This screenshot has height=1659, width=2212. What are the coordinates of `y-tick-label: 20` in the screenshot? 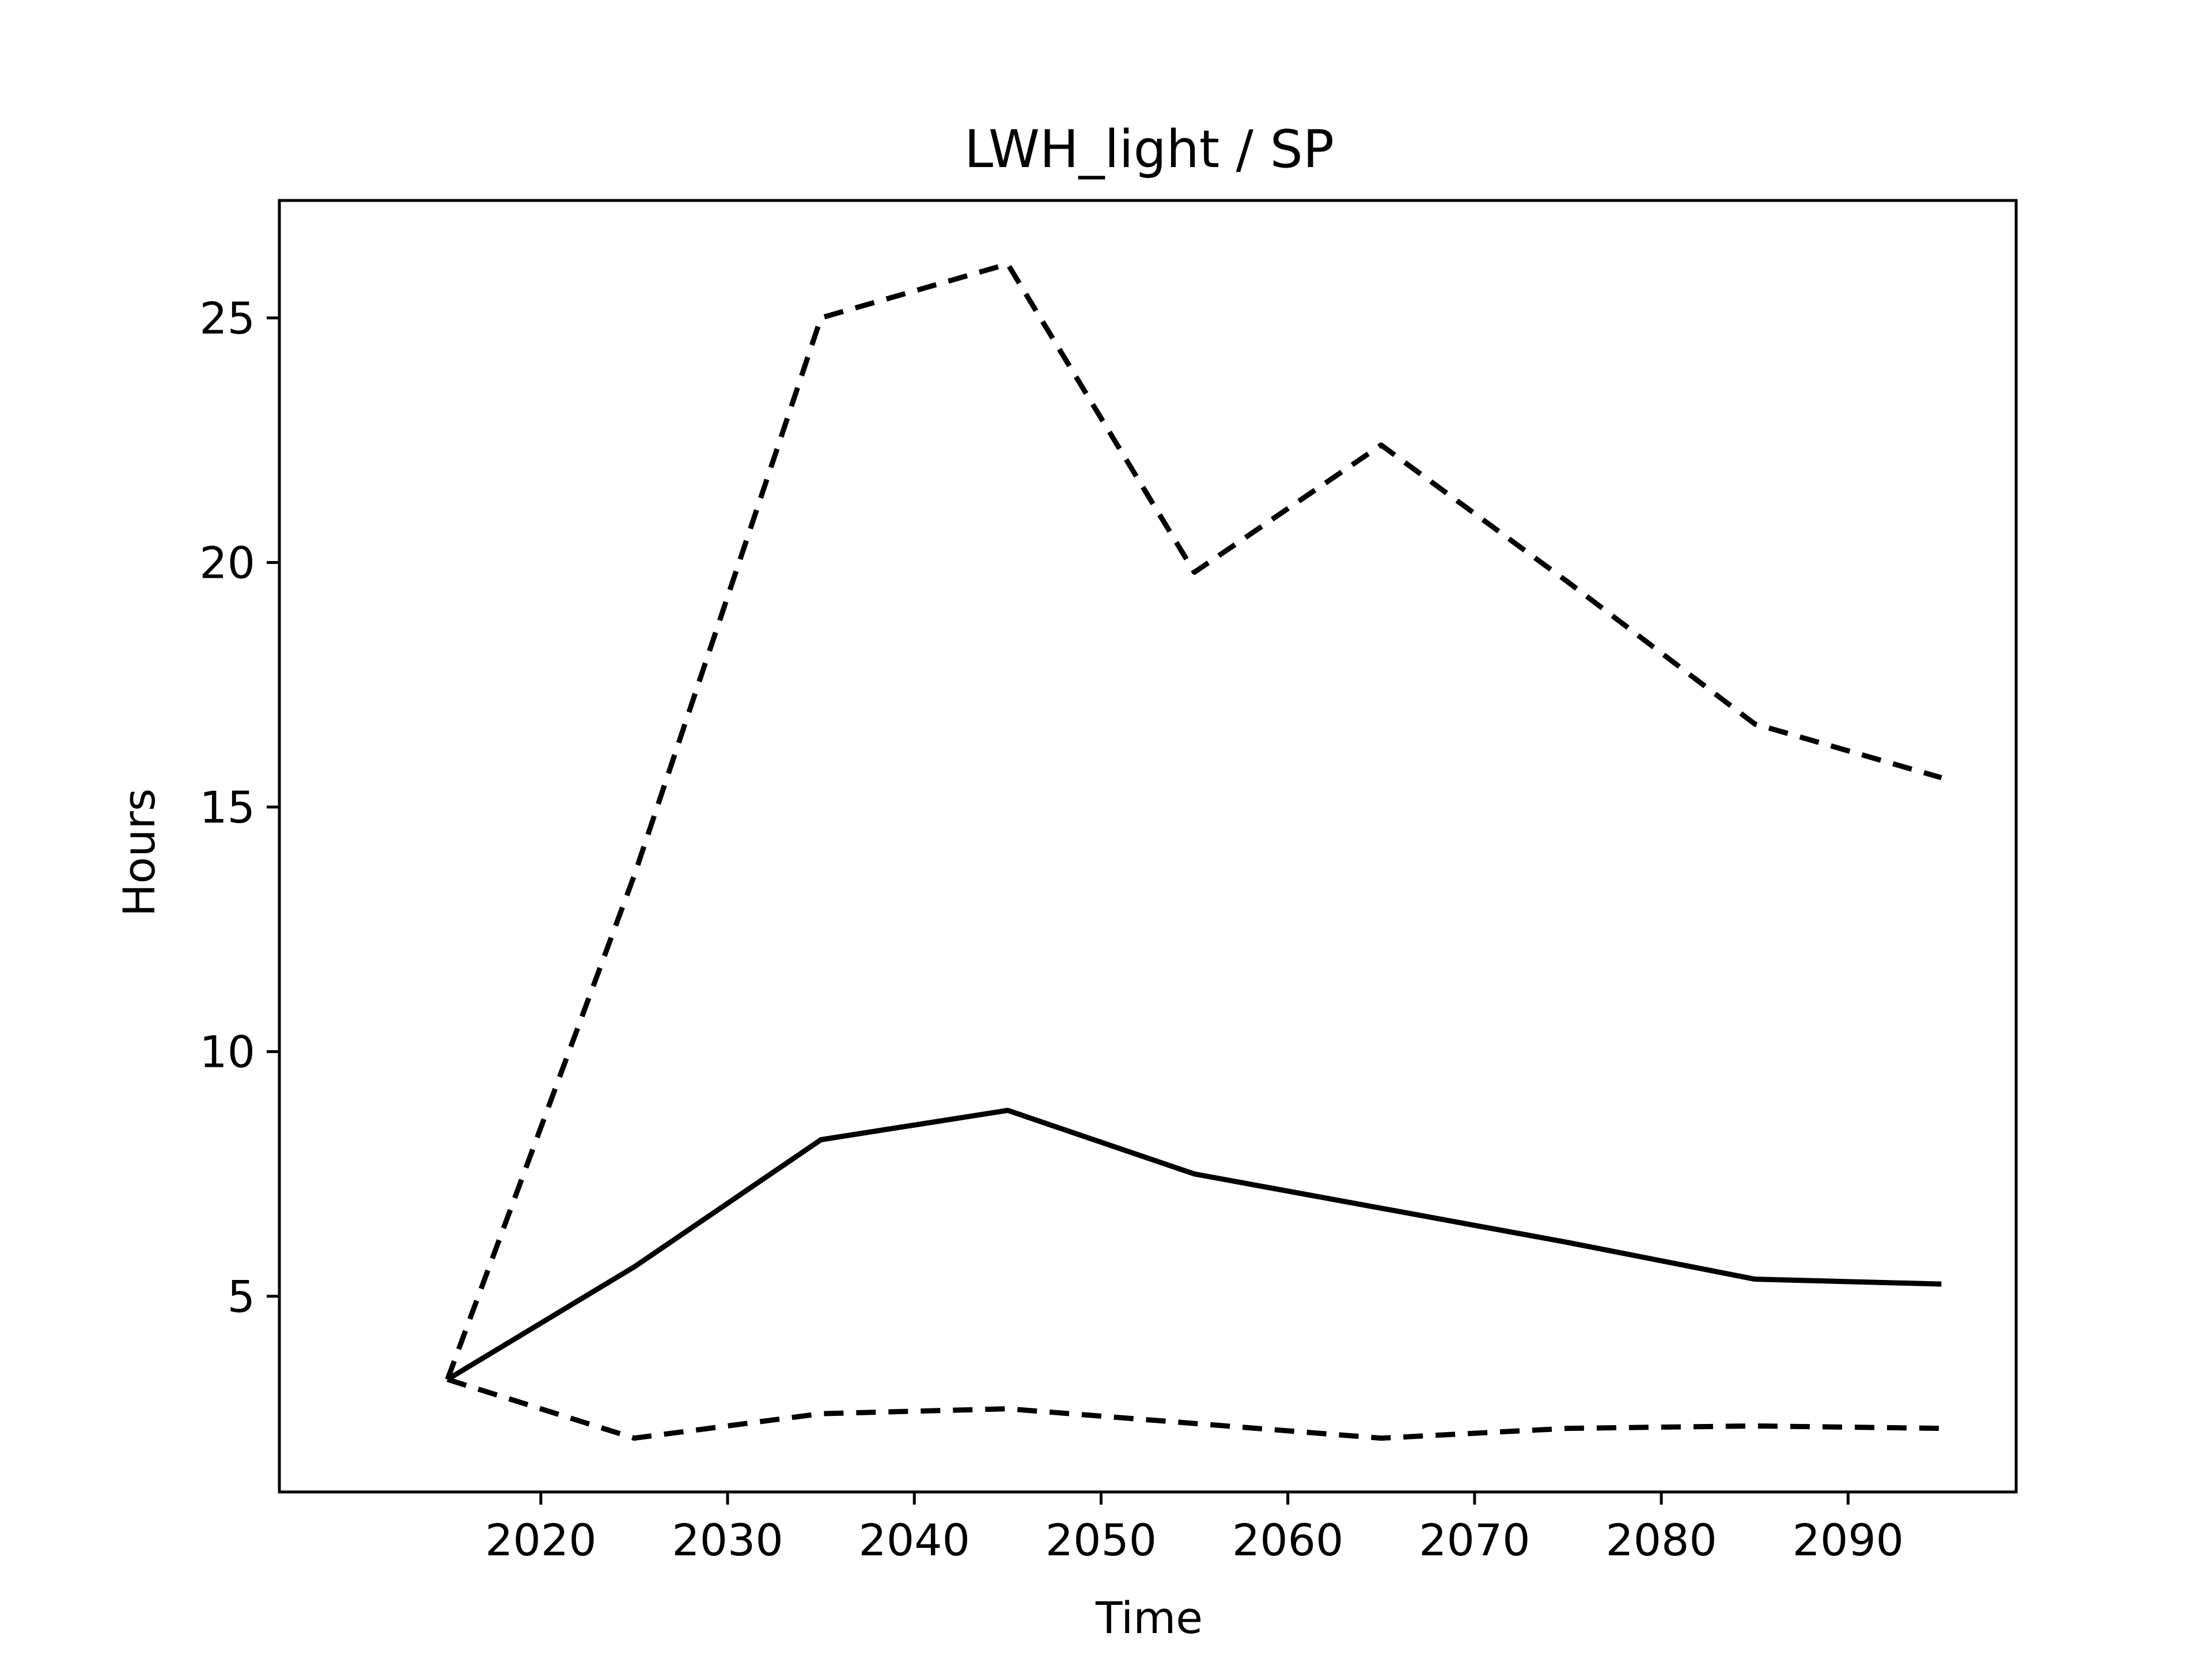 It's located at (227, 562).